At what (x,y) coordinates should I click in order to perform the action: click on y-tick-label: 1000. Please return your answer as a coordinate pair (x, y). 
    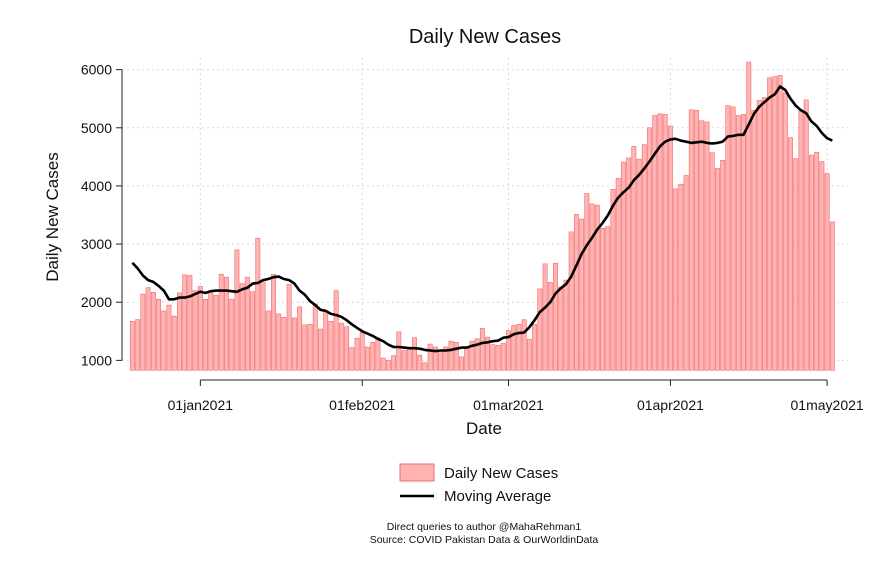
    Looking at the image, I should click on (96, 360).